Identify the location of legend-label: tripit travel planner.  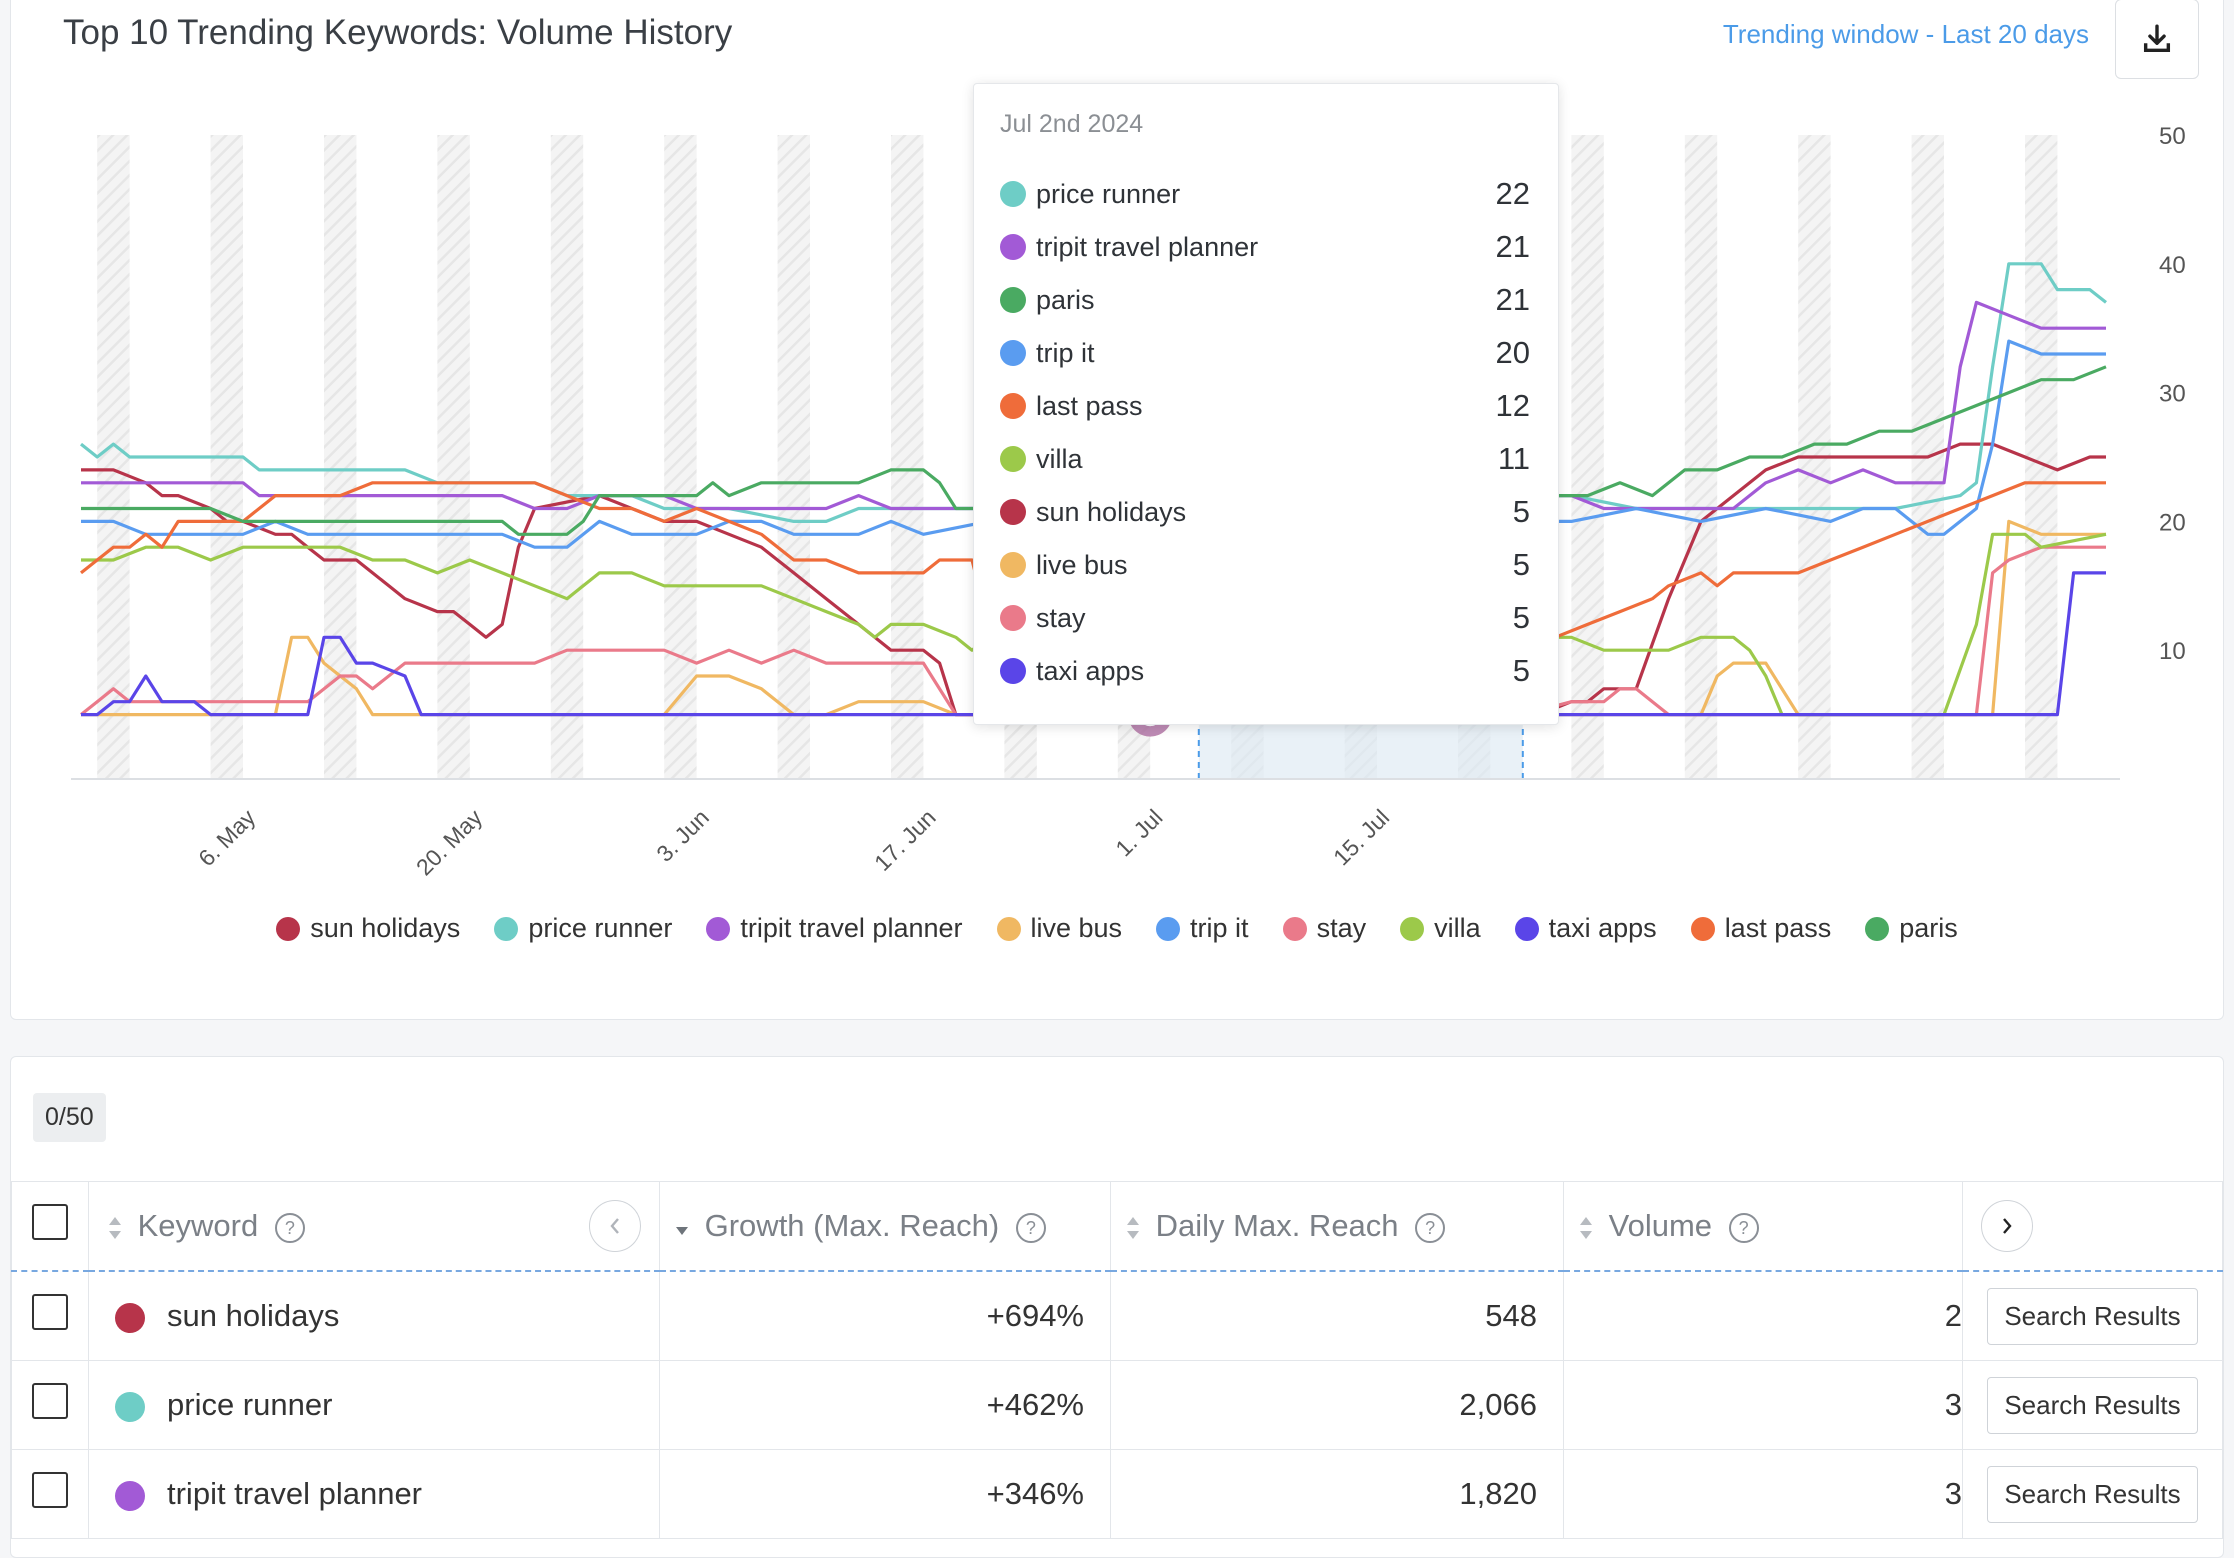
(851, 928).